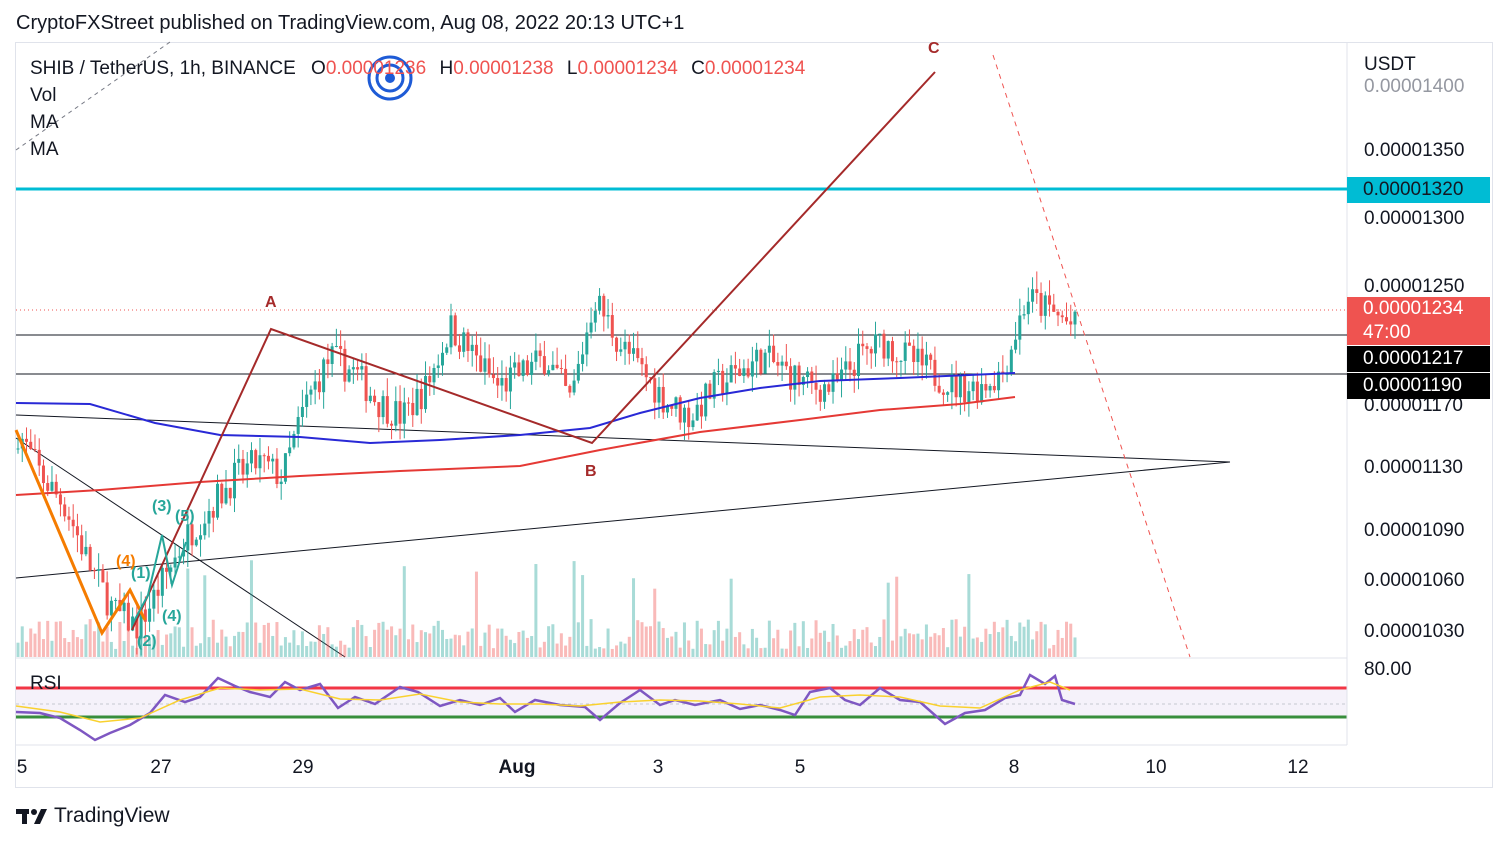 This screenshot has width=1510, height=844. I want to click on wave-label-g2: (2), so click(147, 641).